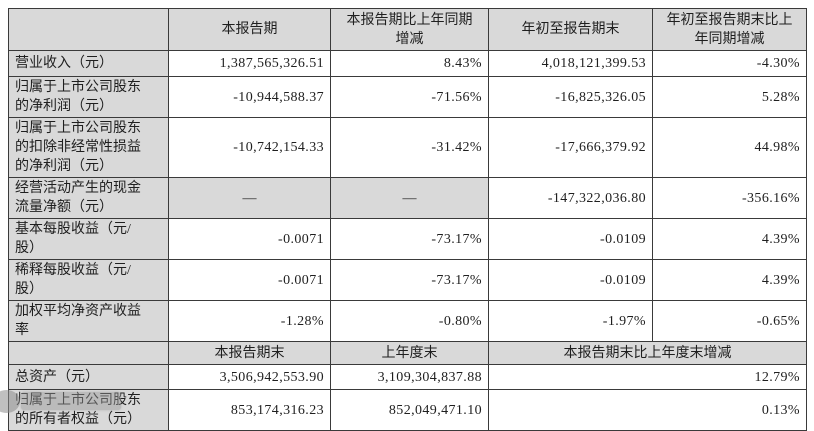  Describe the element at coordinates (249, 377) in the screenshot. I see `cell-period-end: 3,506,942,553.90` at that location.